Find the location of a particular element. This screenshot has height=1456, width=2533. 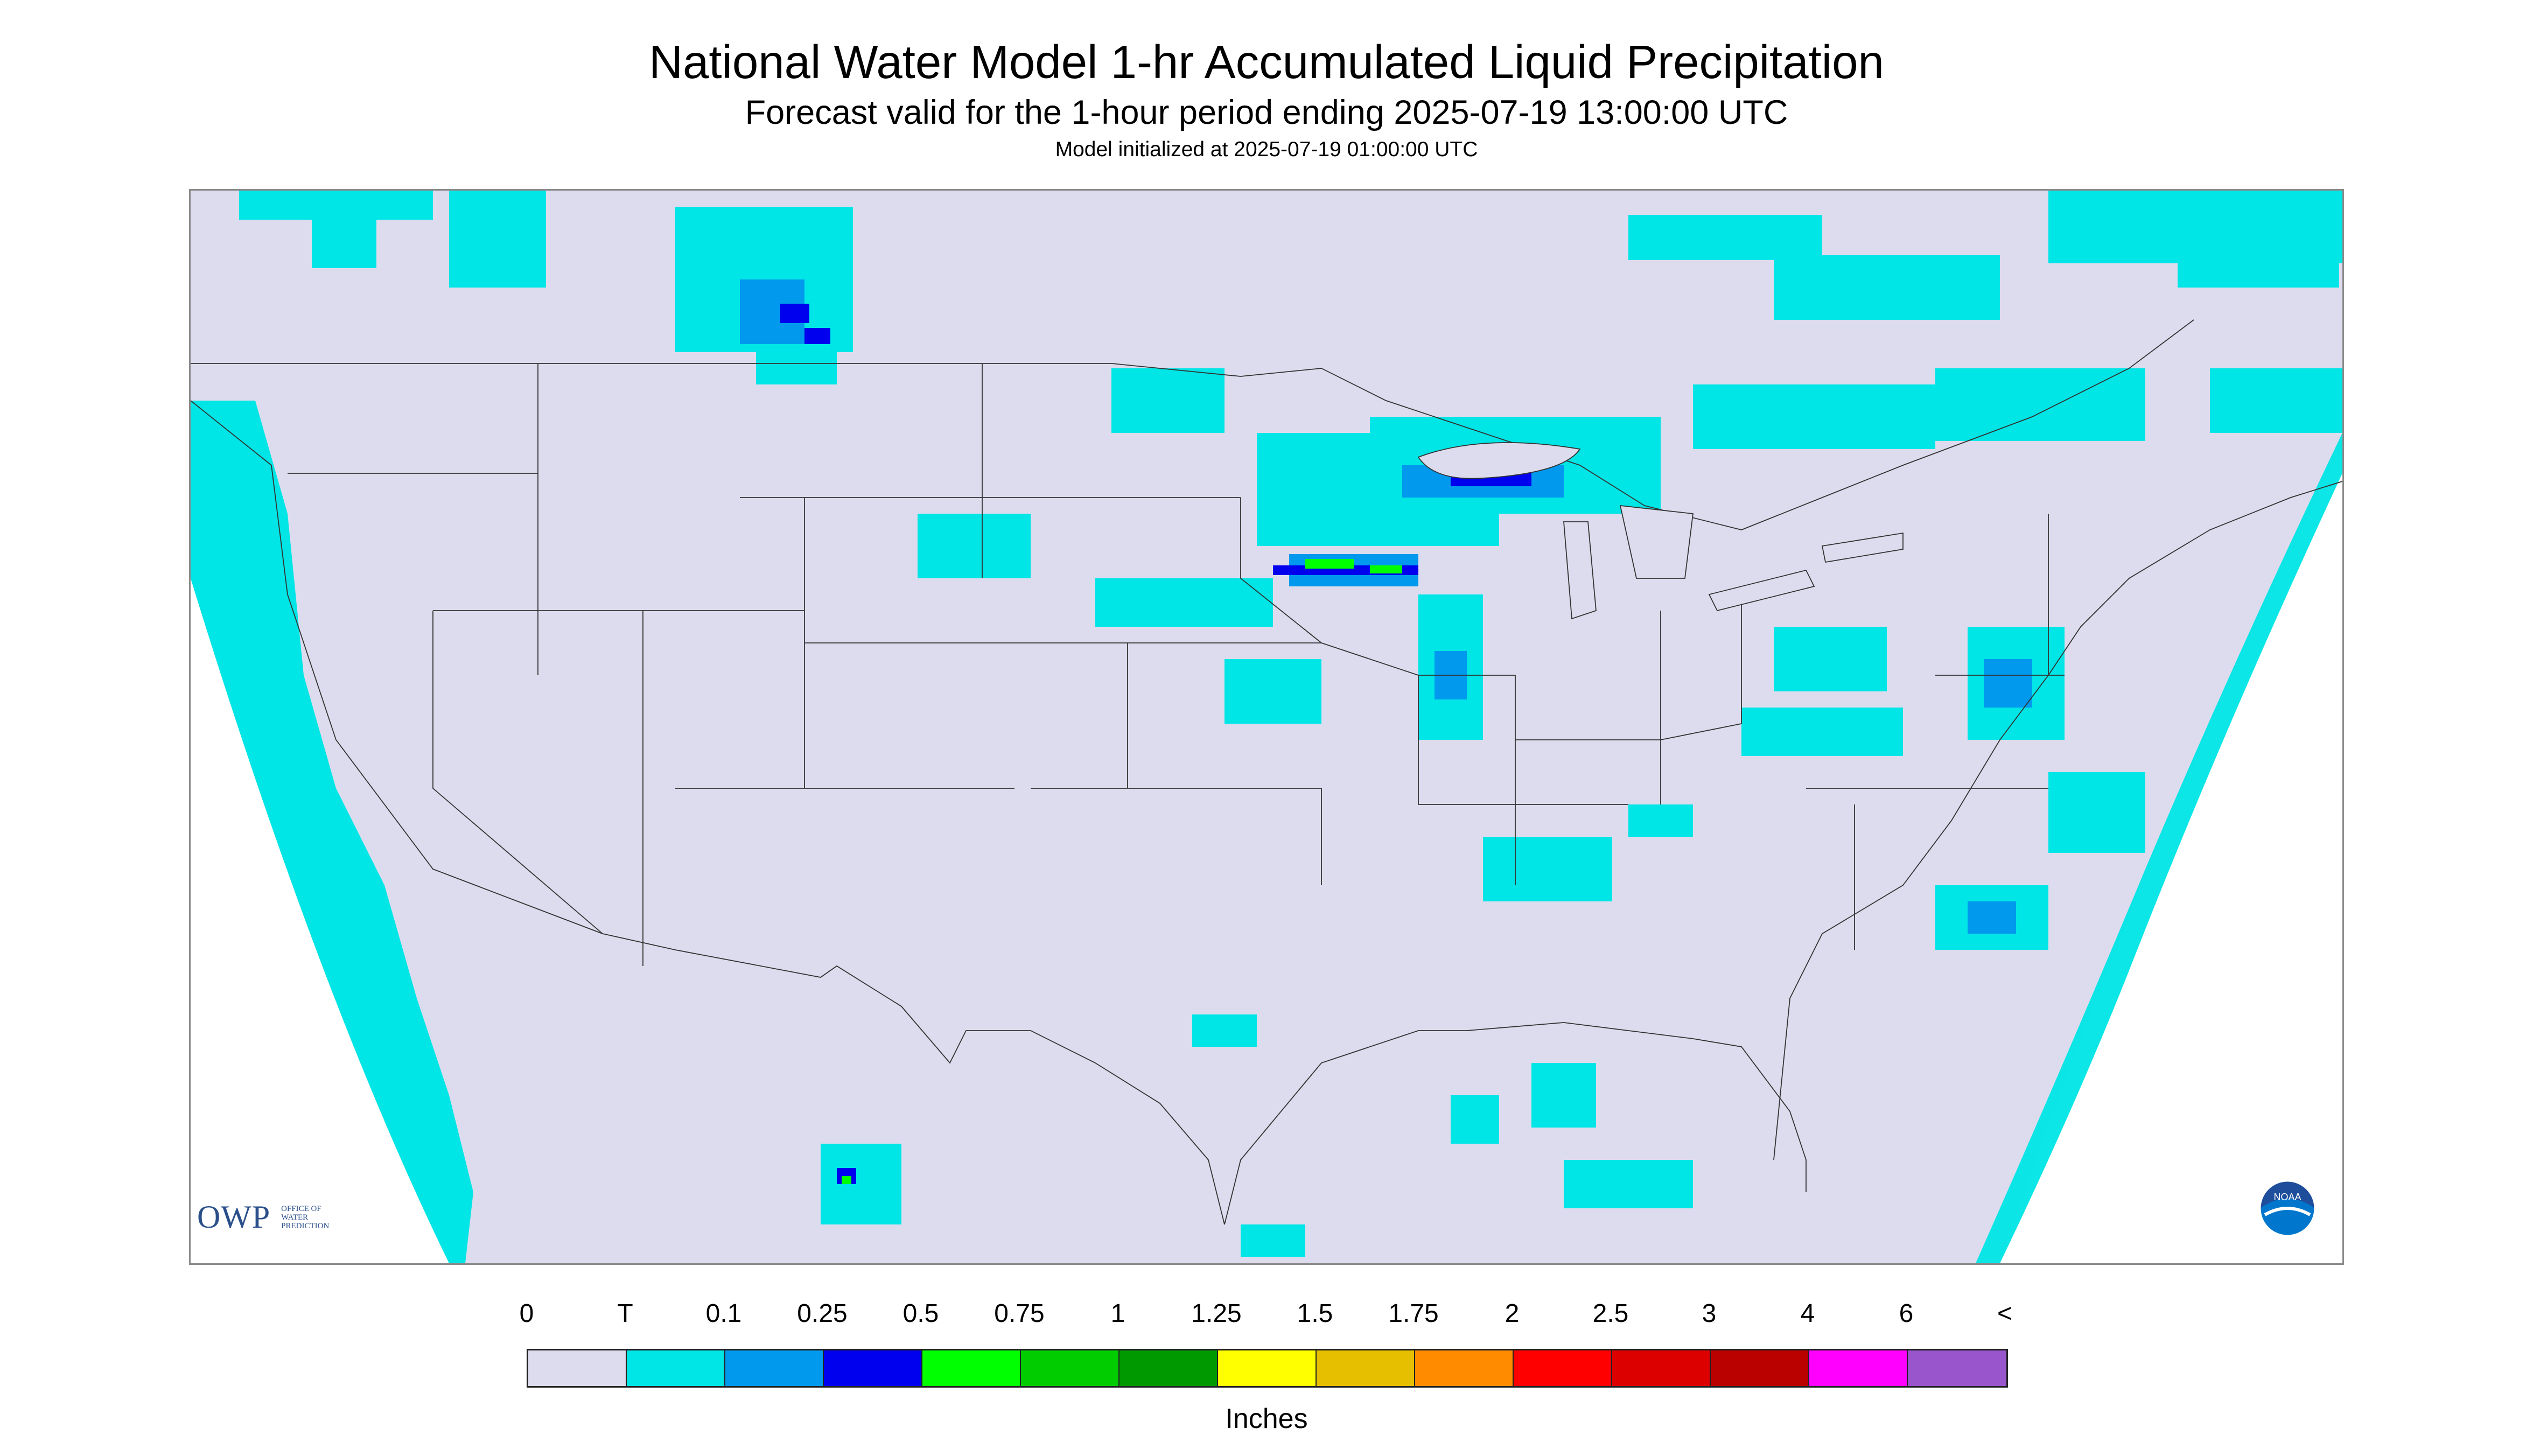

great-lakes is located at coordinates (1660, 531).